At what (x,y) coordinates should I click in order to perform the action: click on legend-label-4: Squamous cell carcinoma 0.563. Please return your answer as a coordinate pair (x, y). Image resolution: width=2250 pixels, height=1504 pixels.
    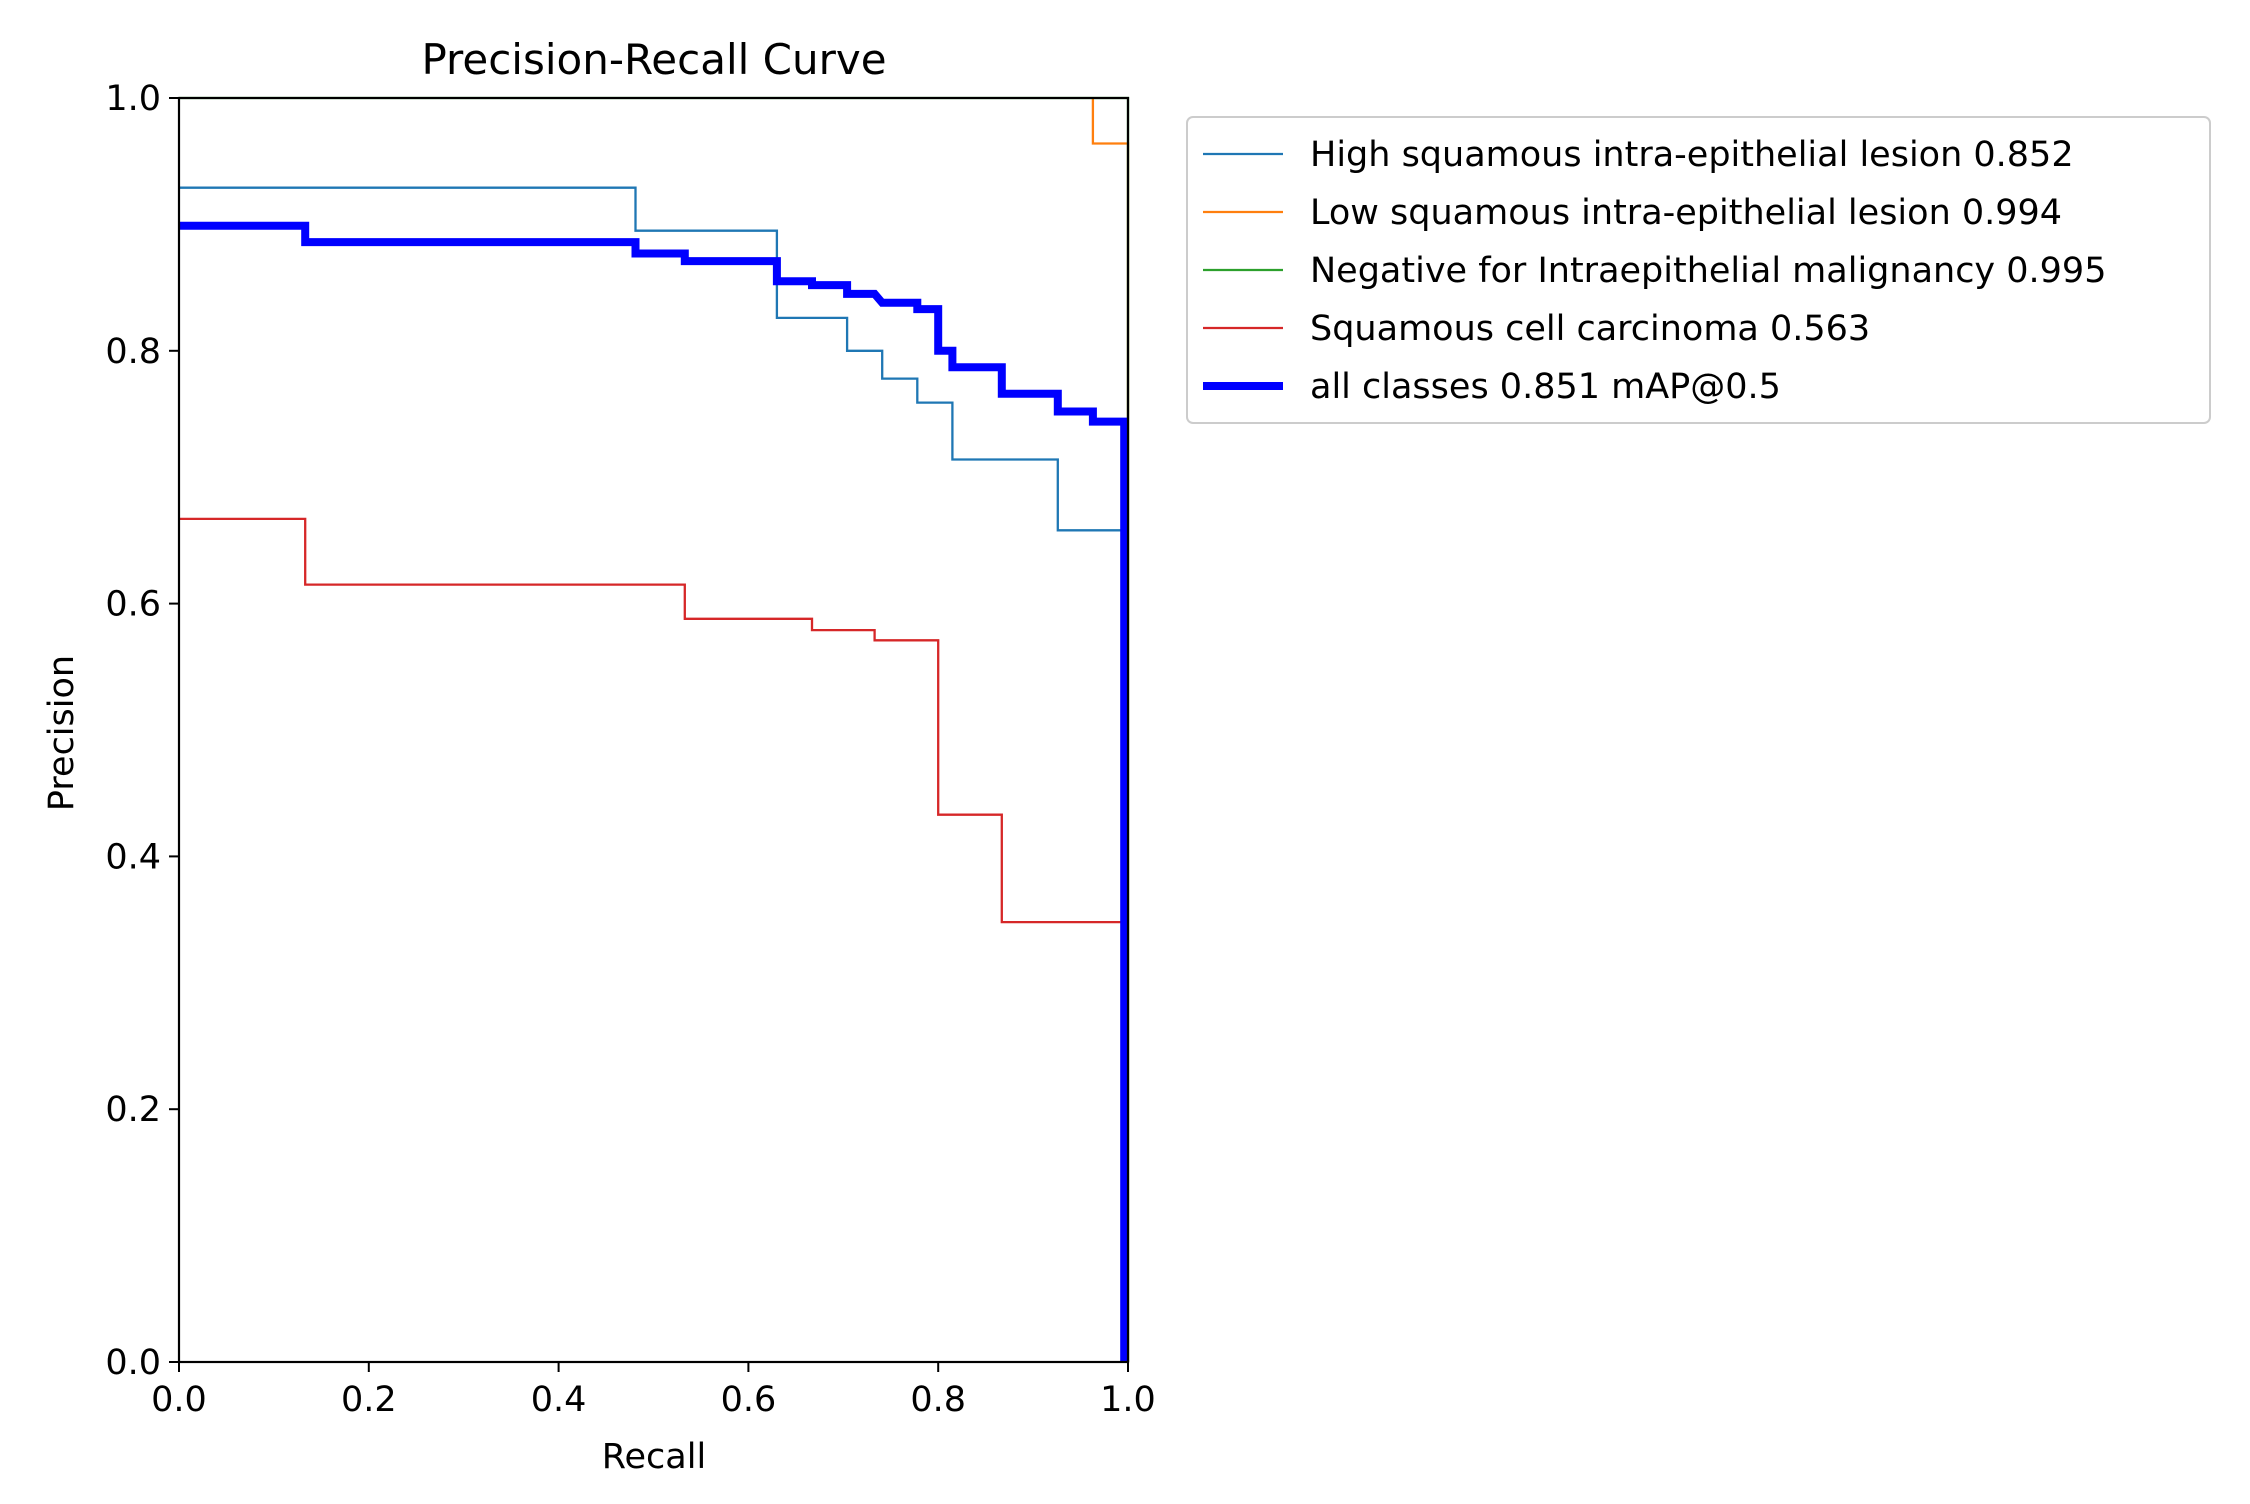
    Looking at the image, I should click on (1590, 329).